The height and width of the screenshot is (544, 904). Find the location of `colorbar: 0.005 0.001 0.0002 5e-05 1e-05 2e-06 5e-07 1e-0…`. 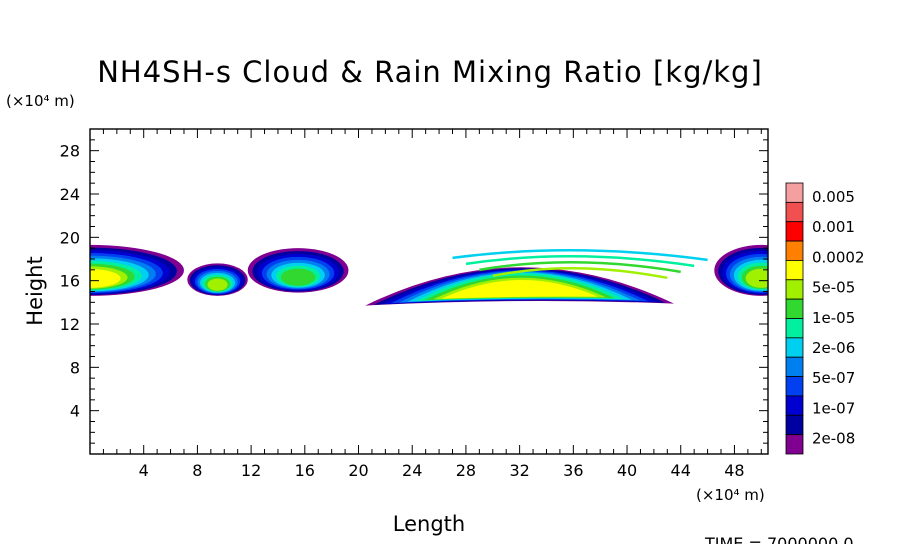

colorbar: 0.005 0.001 0.0002 5e-05 1e-05 2e-06 5e-07 1e-0… is located at coordinates (825, 318).